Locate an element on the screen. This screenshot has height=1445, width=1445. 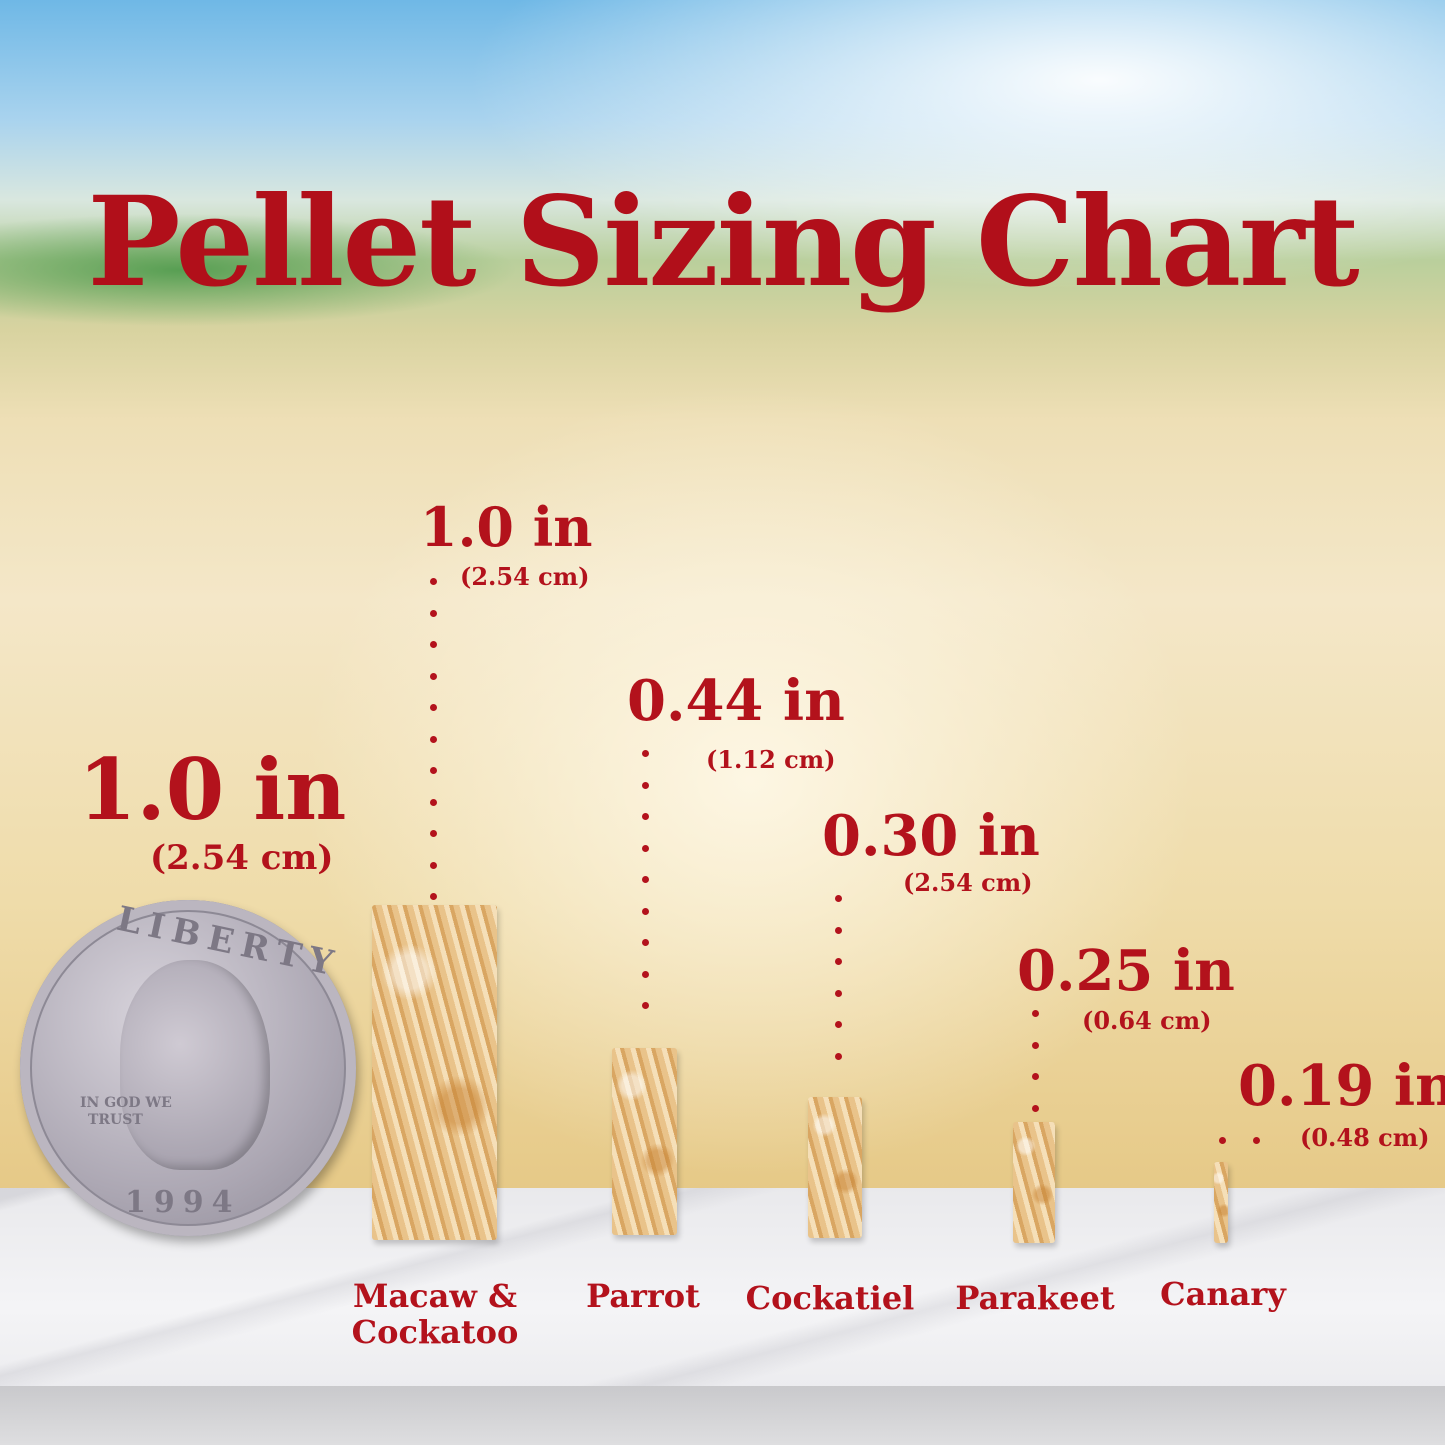
coin-motto-2: TRUST is located at coordinates (115, 1120).